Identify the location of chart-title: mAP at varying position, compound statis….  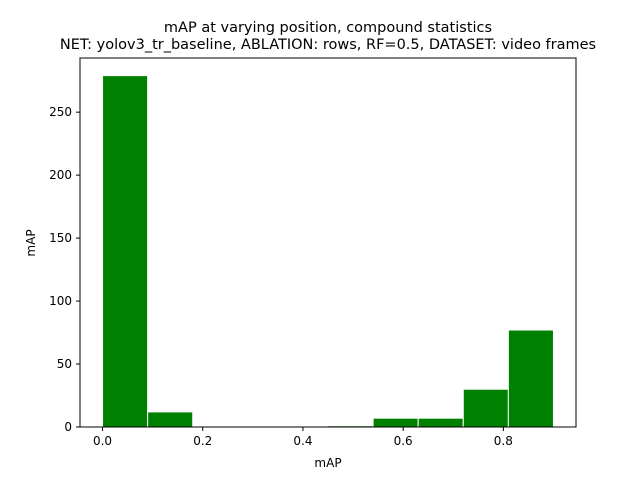
(328, 28).